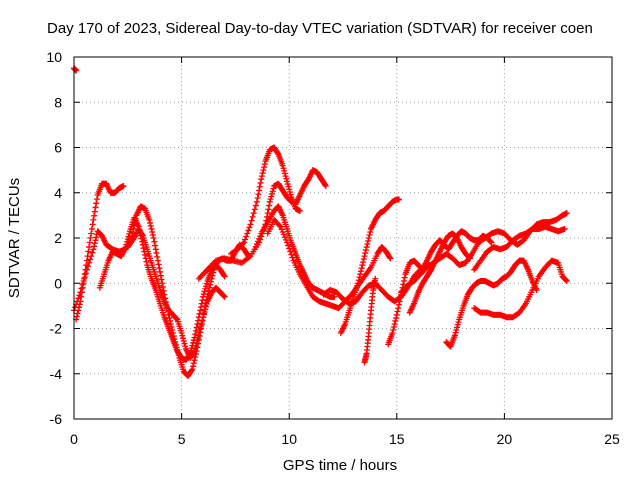 The width and height of the screenshot is (640, 480). I want to click on y-tick-label: -4, so click(56, 374).